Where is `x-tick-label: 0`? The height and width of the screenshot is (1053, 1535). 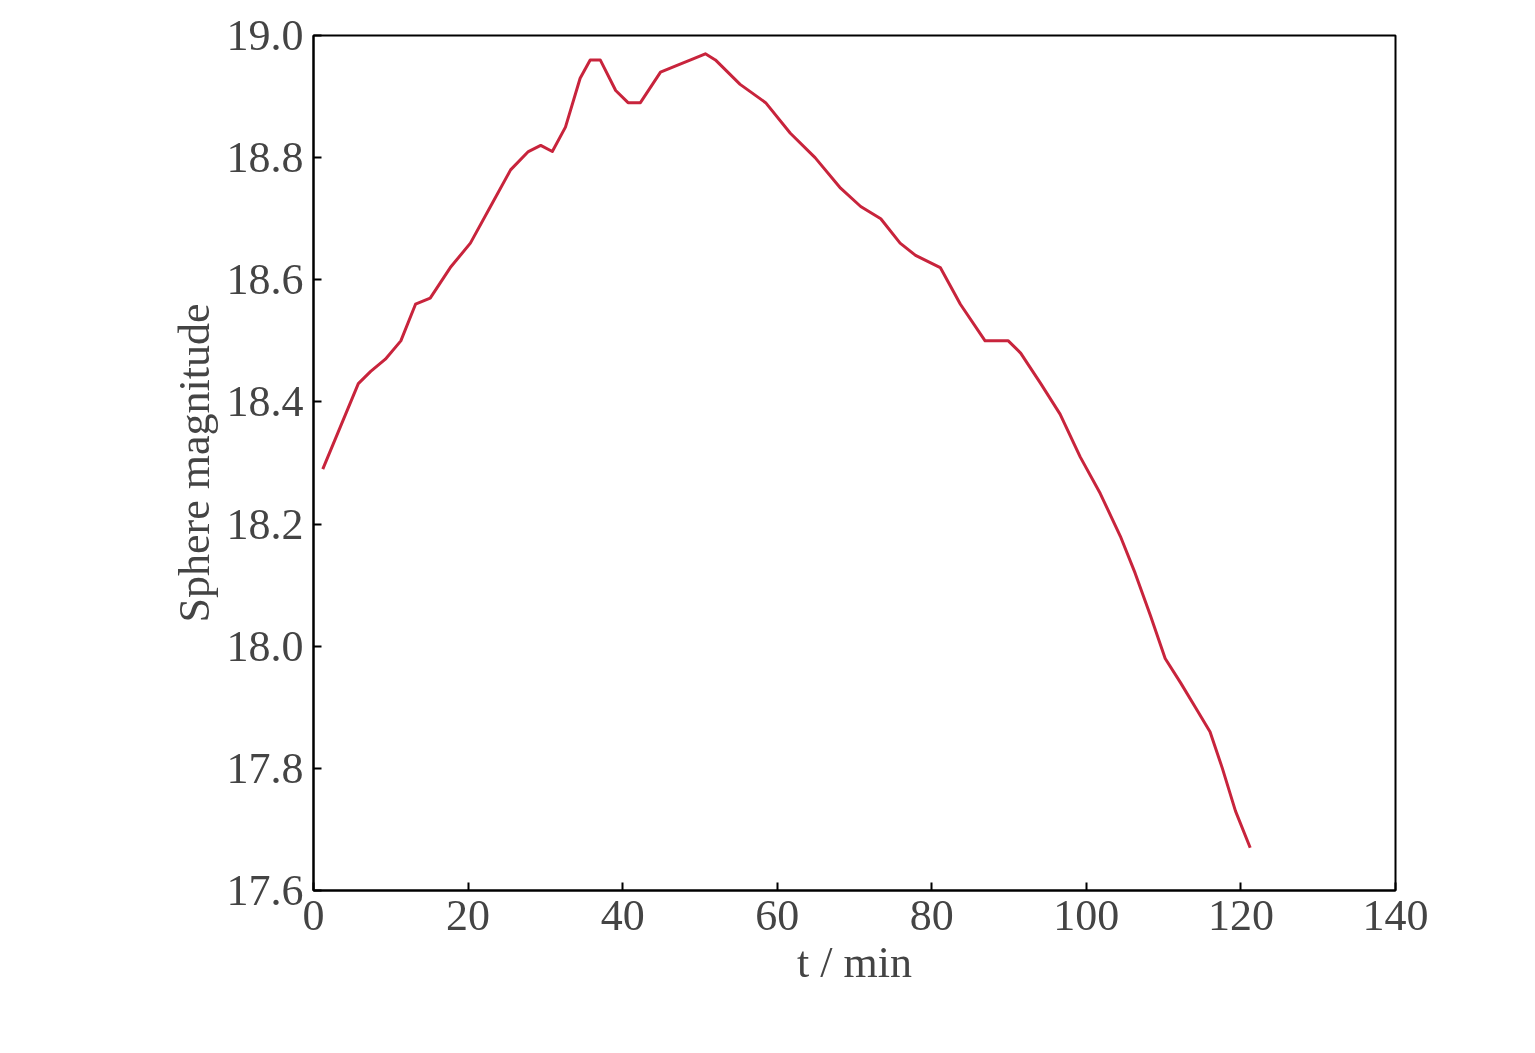 x-tick-label: 0 is located at coordinates (313, 915).